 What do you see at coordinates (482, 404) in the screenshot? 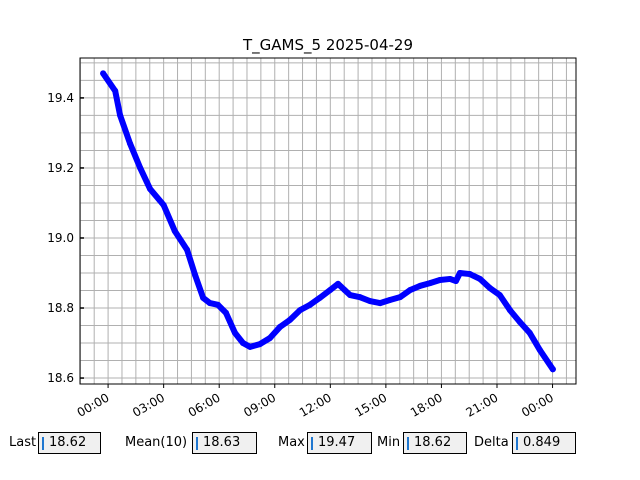
I see `x-tick-label: 21:00` at bounding box center [482, 404].